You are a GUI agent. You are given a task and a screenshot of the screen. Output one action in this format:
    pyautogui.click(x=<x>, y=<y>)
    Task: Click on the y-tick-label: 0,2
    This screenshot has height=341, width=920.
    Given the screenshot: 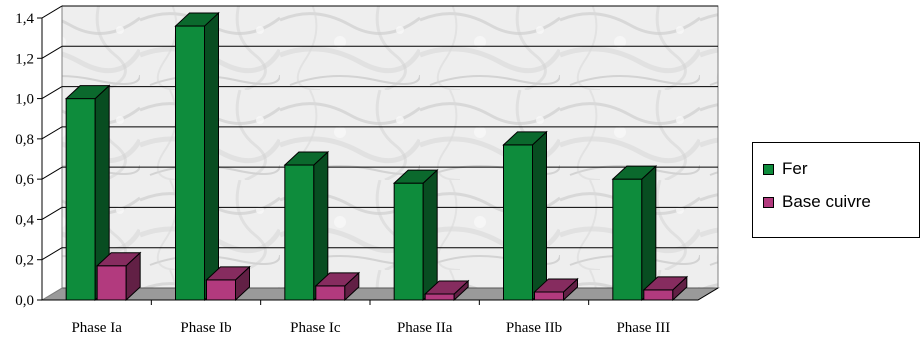 What is the action you would take?
    pyautogui.click(x=24, y=261)
    